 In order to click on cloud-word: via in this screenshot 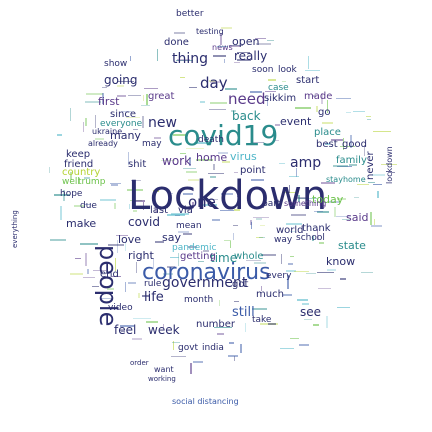, I will do `click(185, 210)`.